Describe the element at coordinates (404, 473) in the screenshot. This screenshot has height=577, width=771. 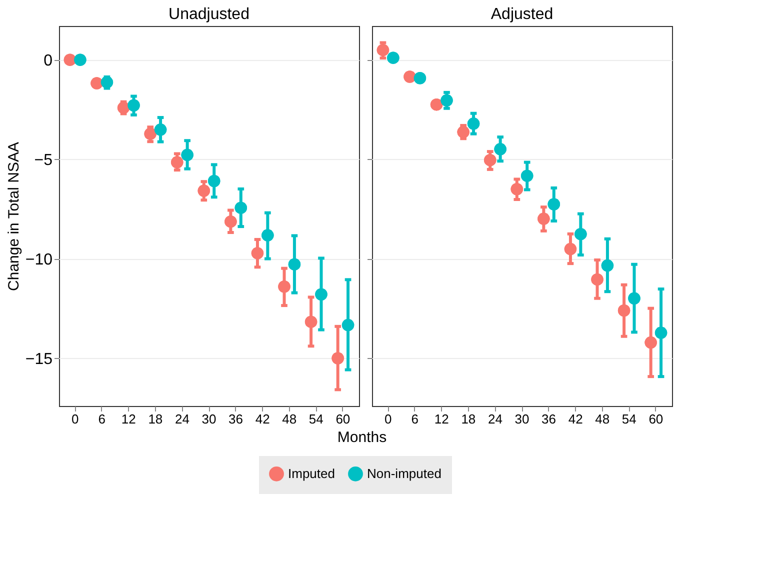
I see `legend-label: Non-imputed` at that location.